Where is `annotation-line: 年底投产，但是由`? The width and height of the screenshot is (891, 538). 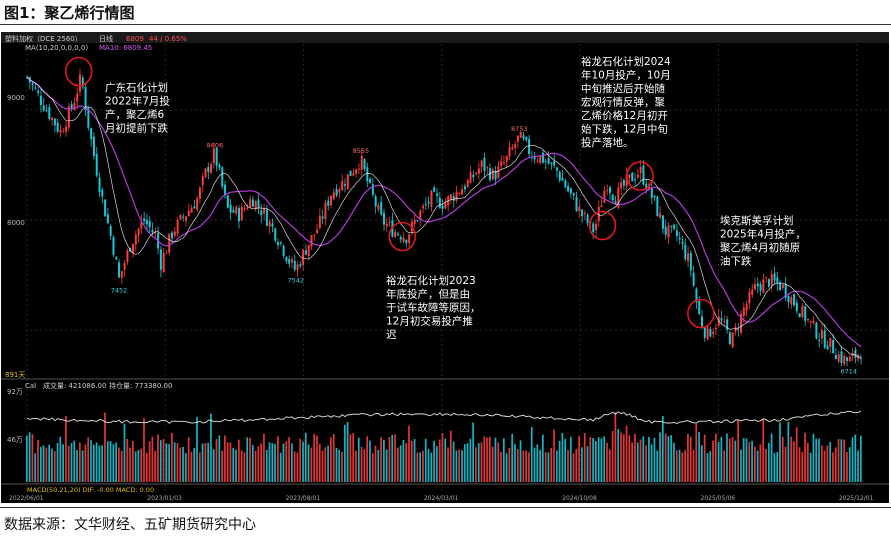
annotation-line: 年底投产，但是由 is located at coordinates (428, 294).